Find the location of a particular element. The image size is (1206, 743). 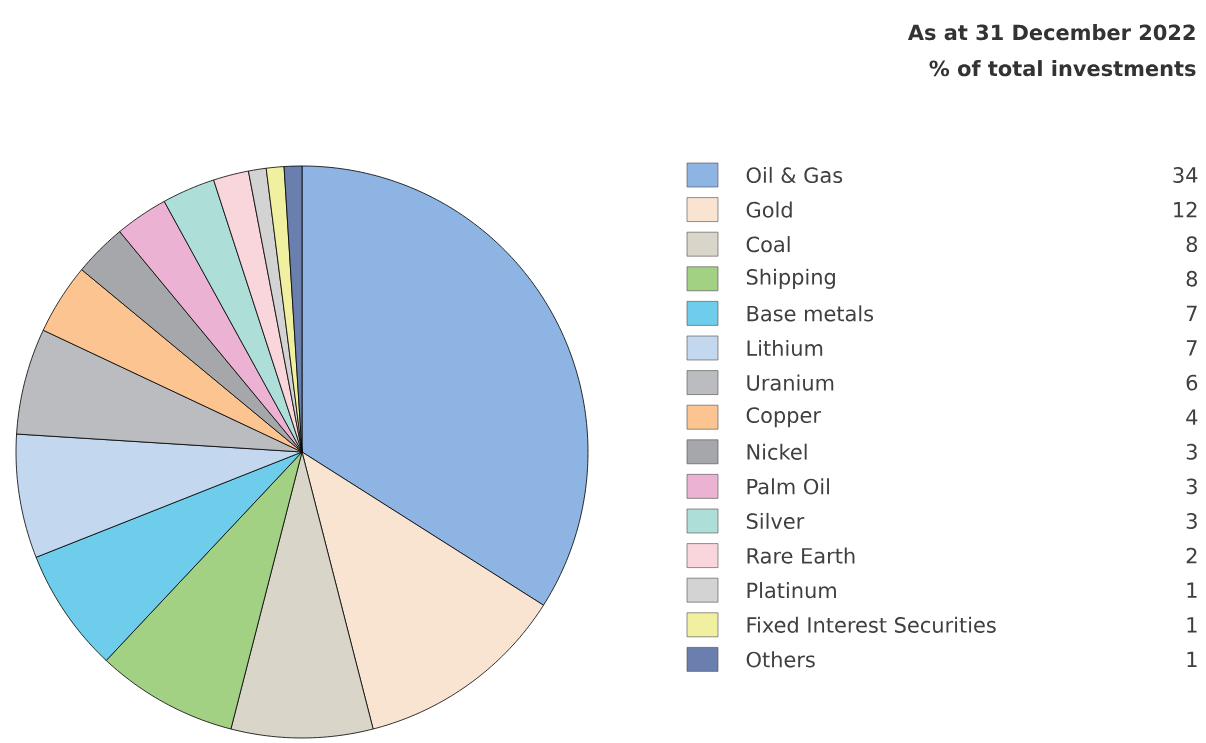

data-label: 4 is located at coordinates (1192, 417).